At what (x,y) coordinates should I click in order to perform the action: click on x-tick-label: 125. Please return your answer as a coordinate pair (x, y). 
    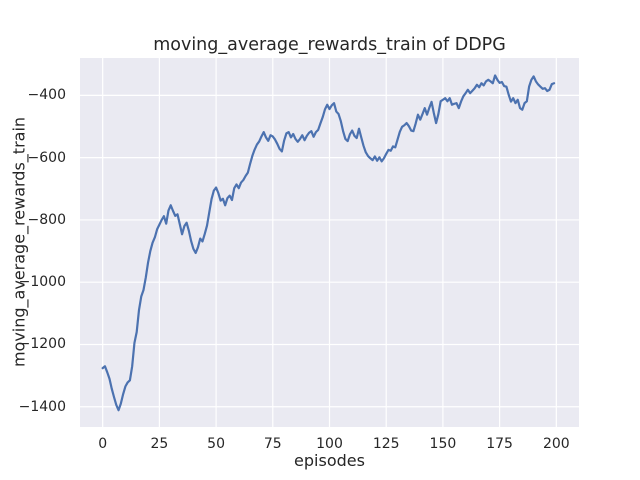
    Looking at the image, I should click on (386, 444).